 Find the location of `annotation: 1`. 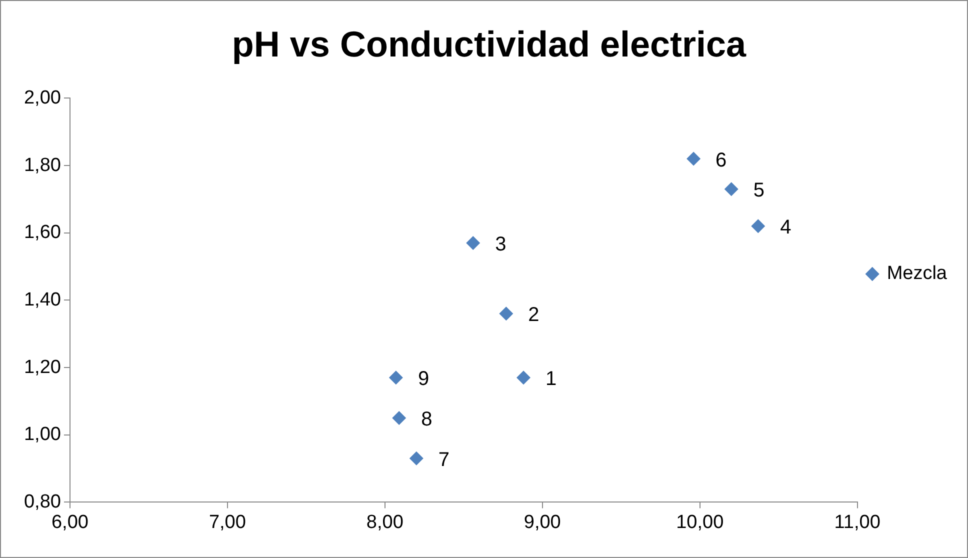

annotation: 1 is located at coordinates (551, 379).